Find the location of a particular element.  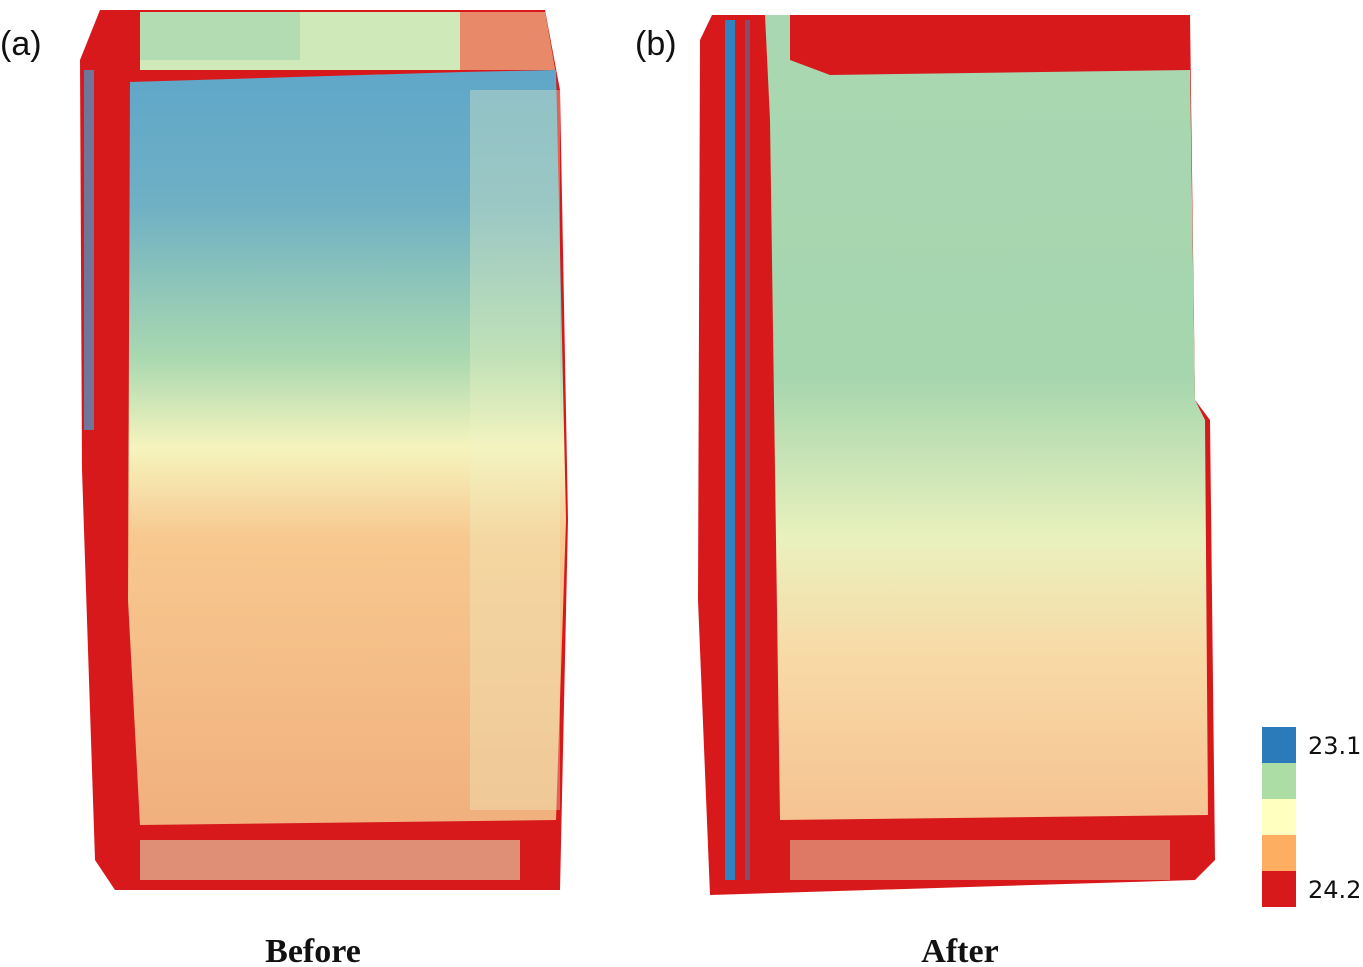

panel-caption: After is located at coordinates (959, 950).